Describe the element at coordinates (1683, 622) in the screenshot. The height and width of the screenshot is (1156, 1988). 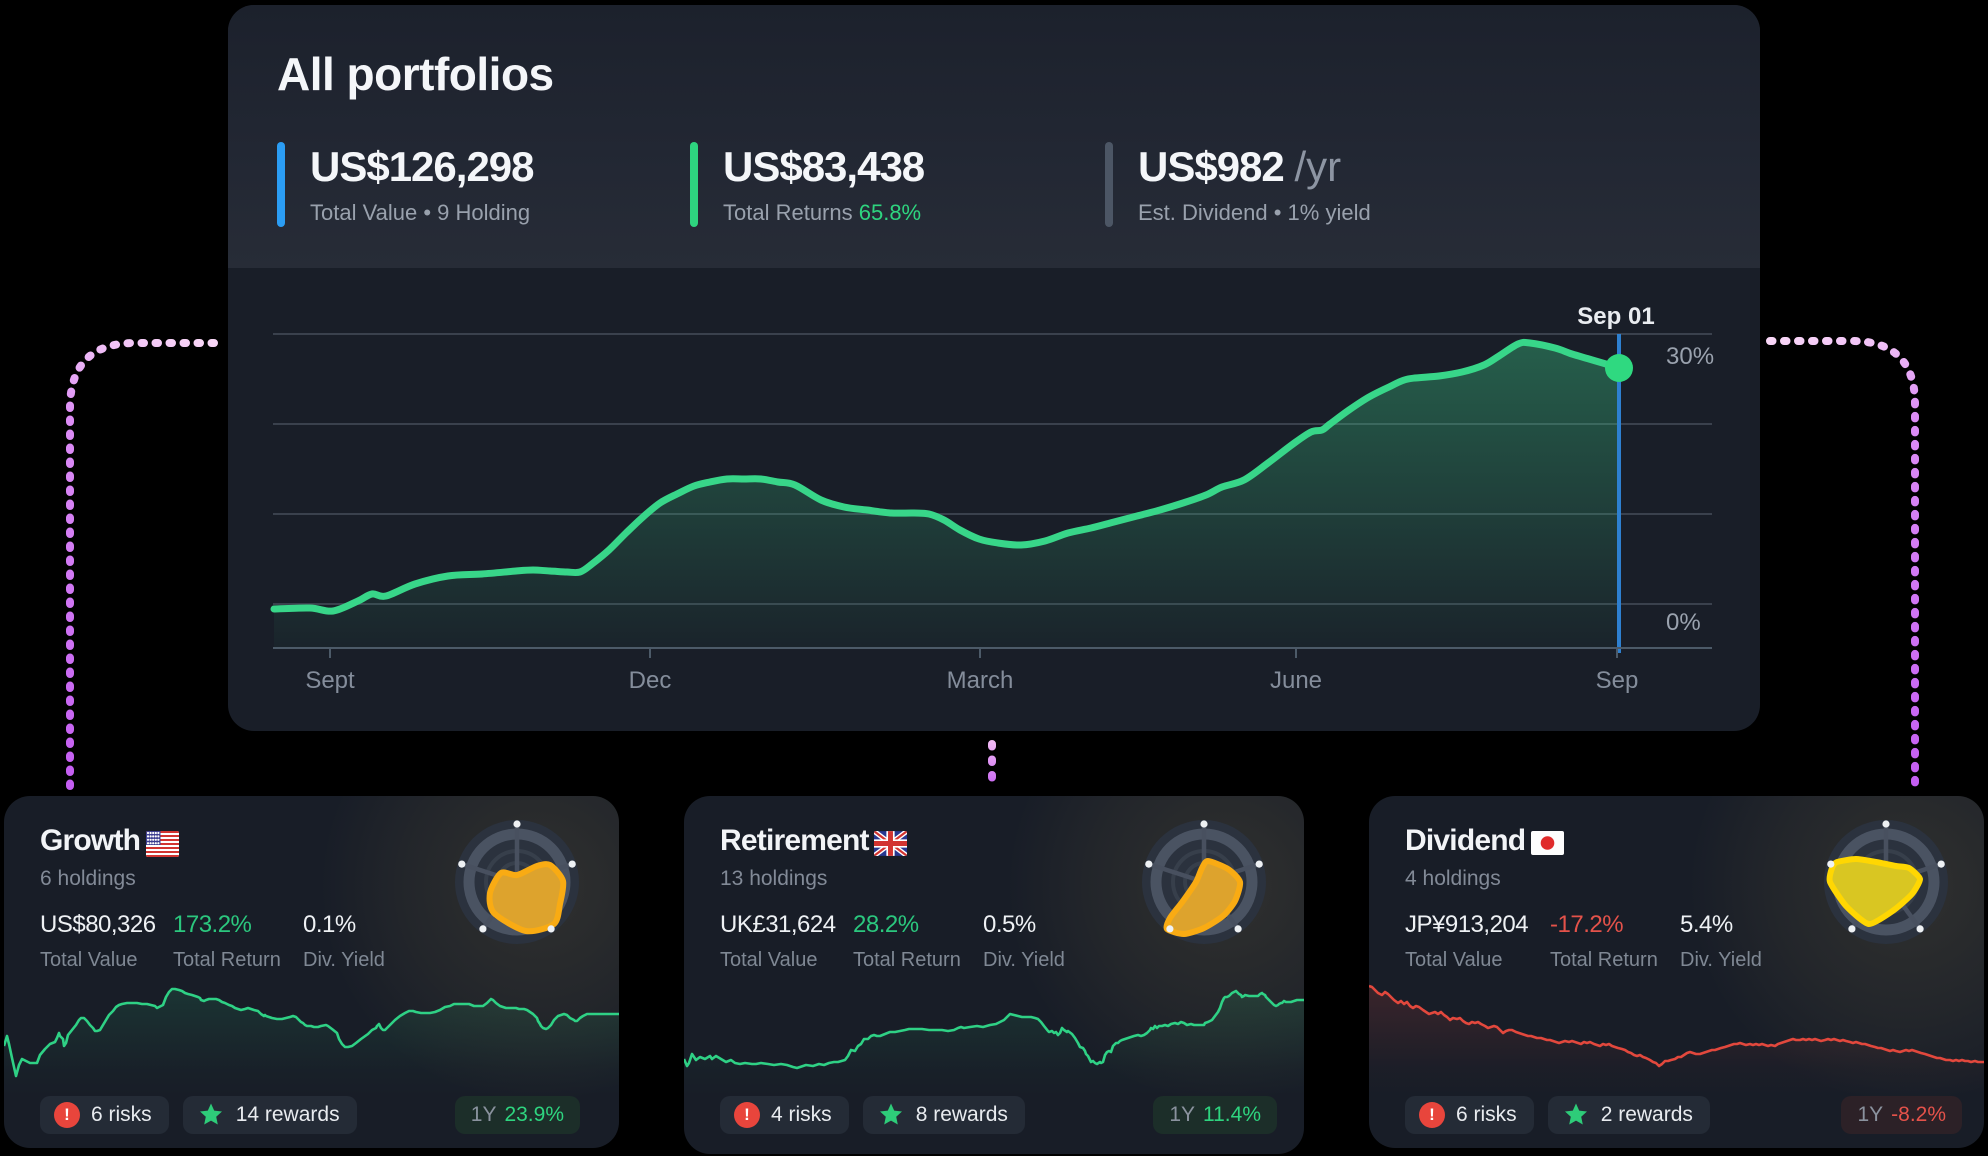
I see `svg-text: 0%` at that location.